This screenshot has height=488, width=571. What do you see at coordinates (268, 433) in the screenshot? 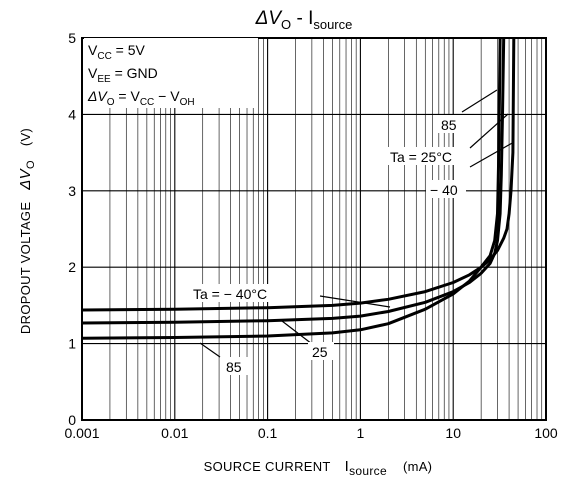
I see `x-tick-label: 0.1` at bounding box center [268, 433].